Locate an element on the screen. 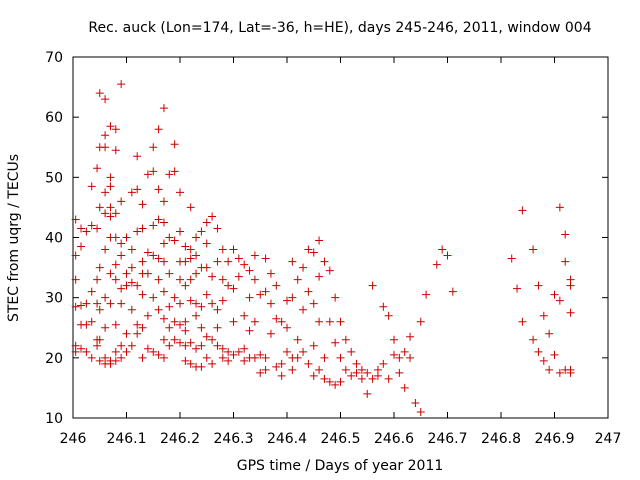 Image resolution: width=640 pixels, height=480 pixels. y-tick-label: 20 is located at coordinates (54, 359).